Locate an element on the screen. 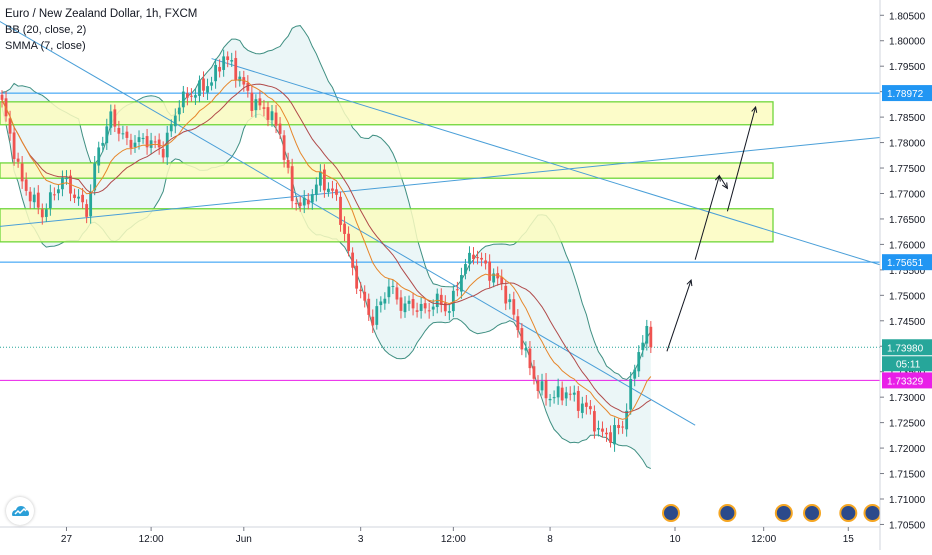 This screenshot has height=555, width=932. x-tick-label: 8 is located at coordinates (550, 539).